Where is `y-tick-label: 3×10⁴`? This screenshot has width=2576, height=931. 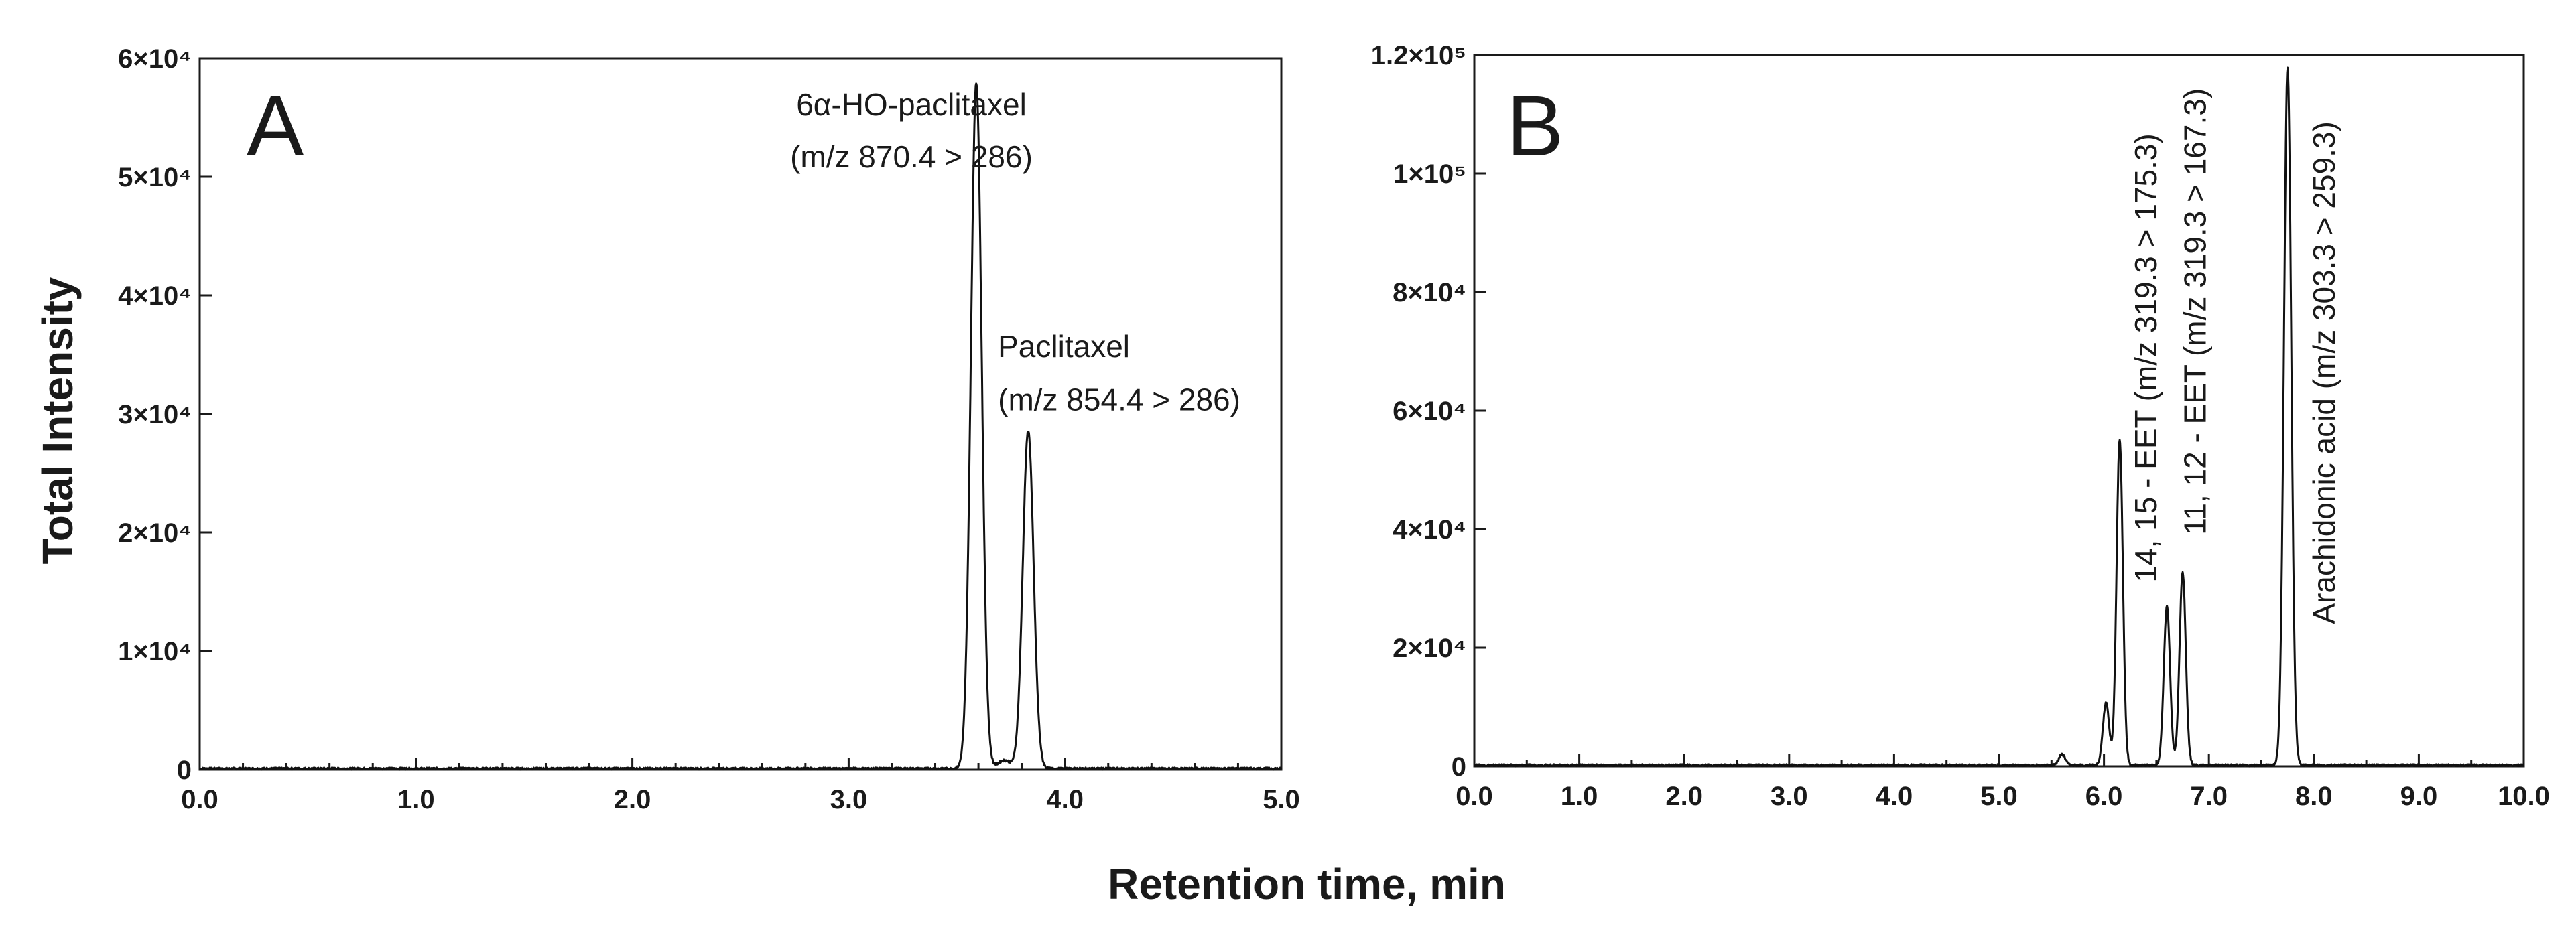
y-tick-label: 3×10⁴ is located at coordinates (155, 415).